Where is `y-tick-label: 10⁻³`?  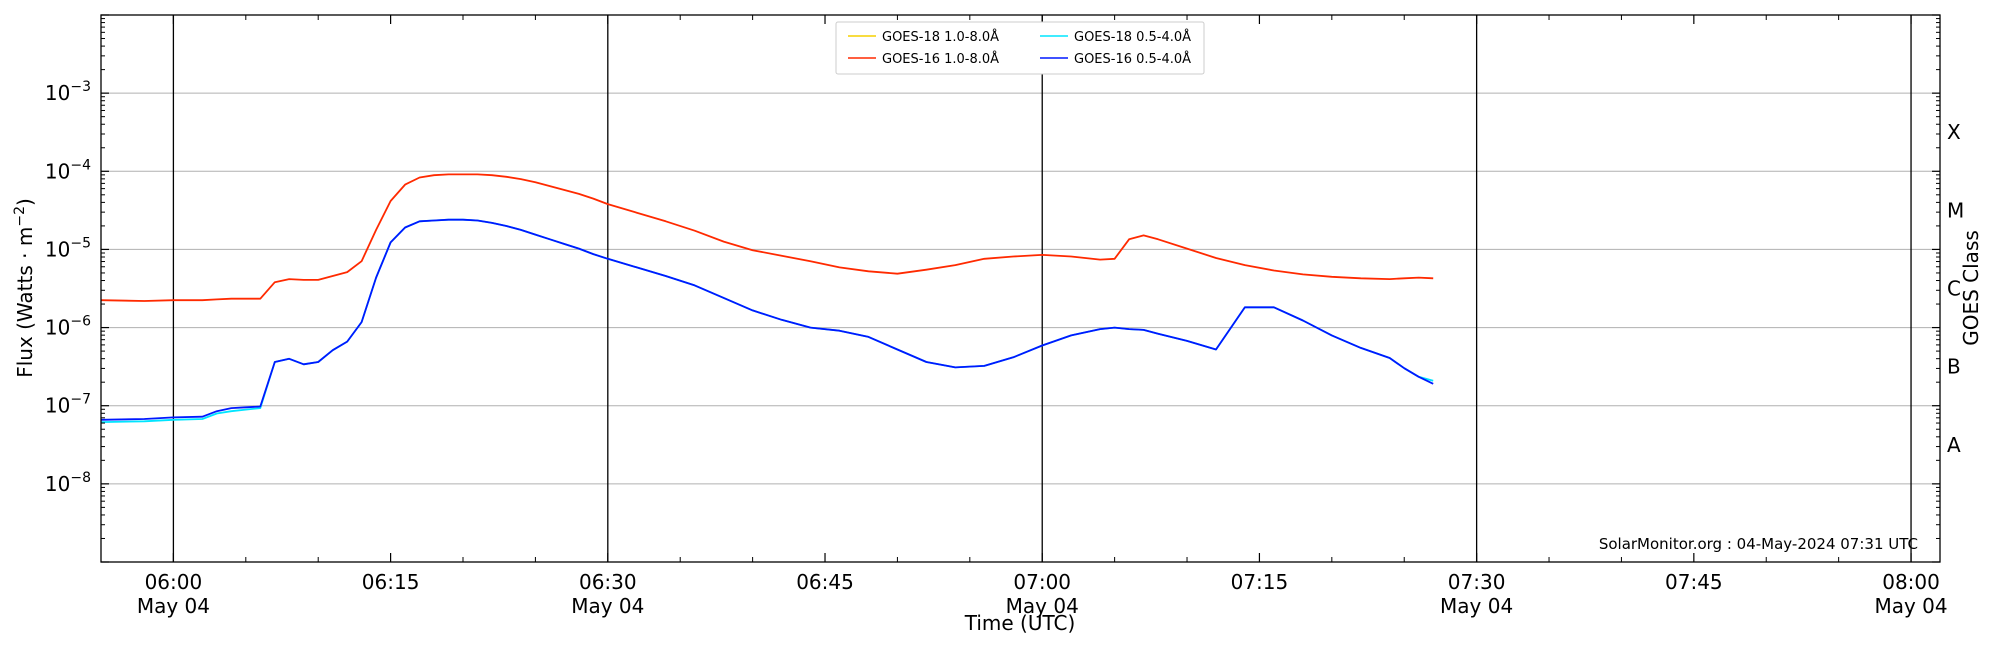
y-tick-label: 10⁻³ is located at coordinates (68, 92).